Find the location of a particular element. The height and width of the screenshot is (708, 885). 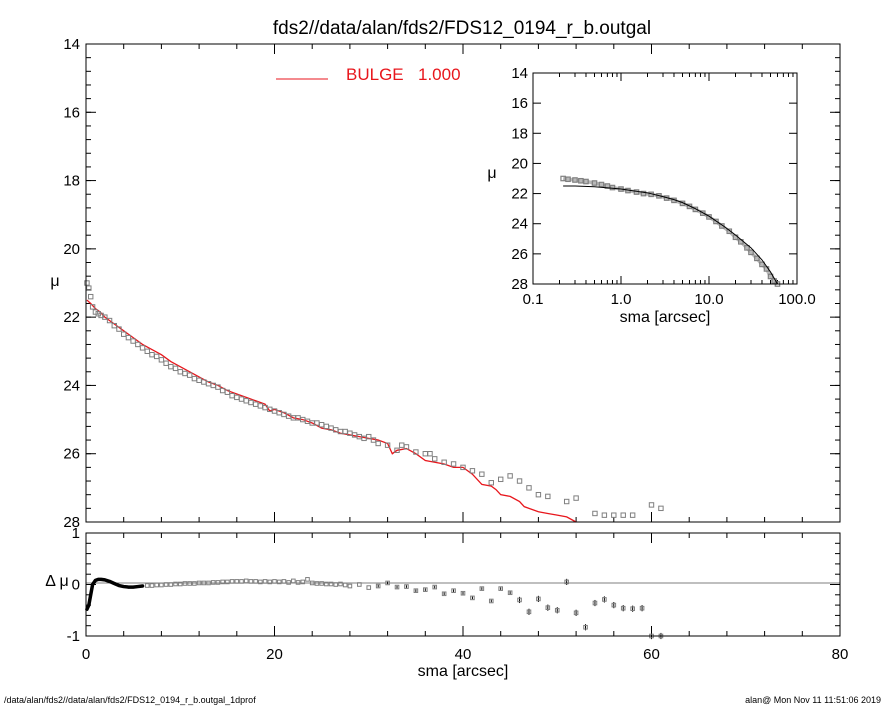

inset-y-axis-label: μ is located at coordinates (491, 173).